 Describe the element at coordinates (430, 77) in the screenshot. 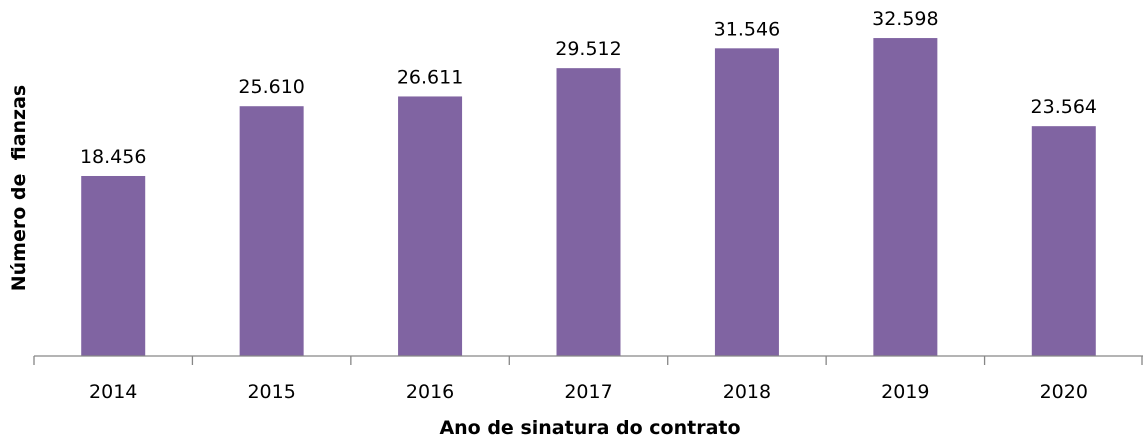

I see `data-label-2016: 26.611` at that location.